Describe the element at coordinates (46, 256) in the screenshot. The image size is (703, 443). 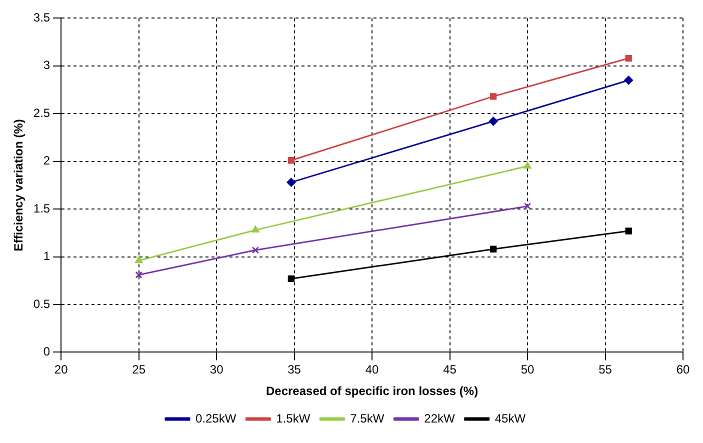
I see `y-tick-label: 1` at that location.